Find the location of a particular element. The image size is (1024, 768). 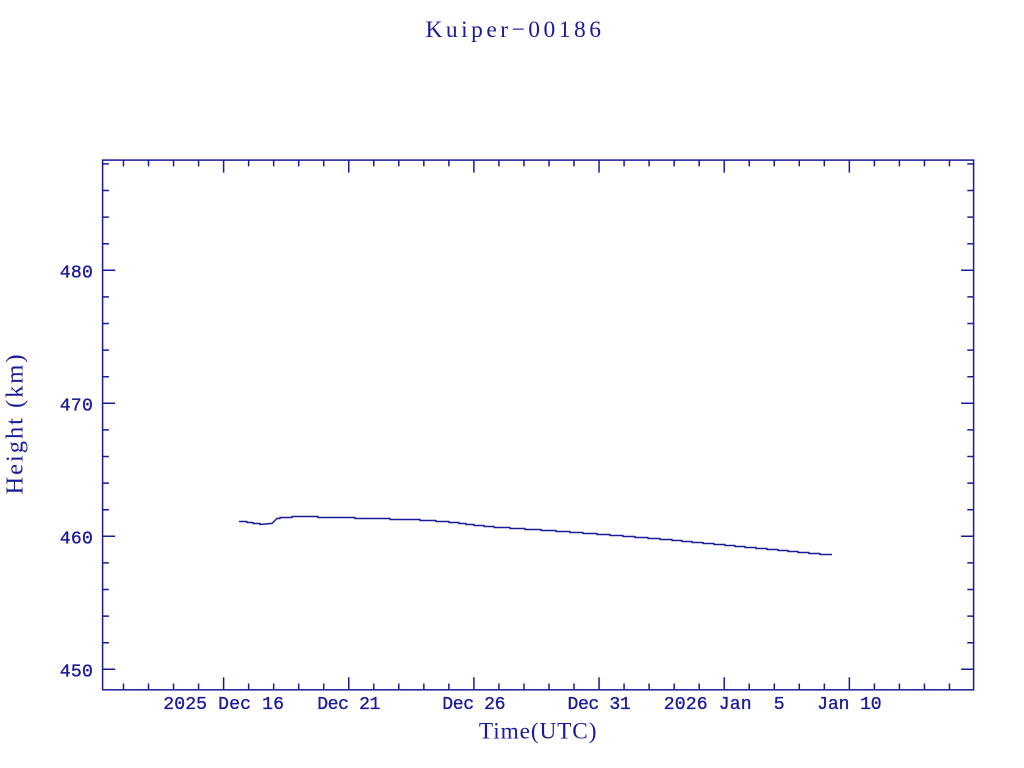

svg-text: 480 is located at coordinates (76, 273).